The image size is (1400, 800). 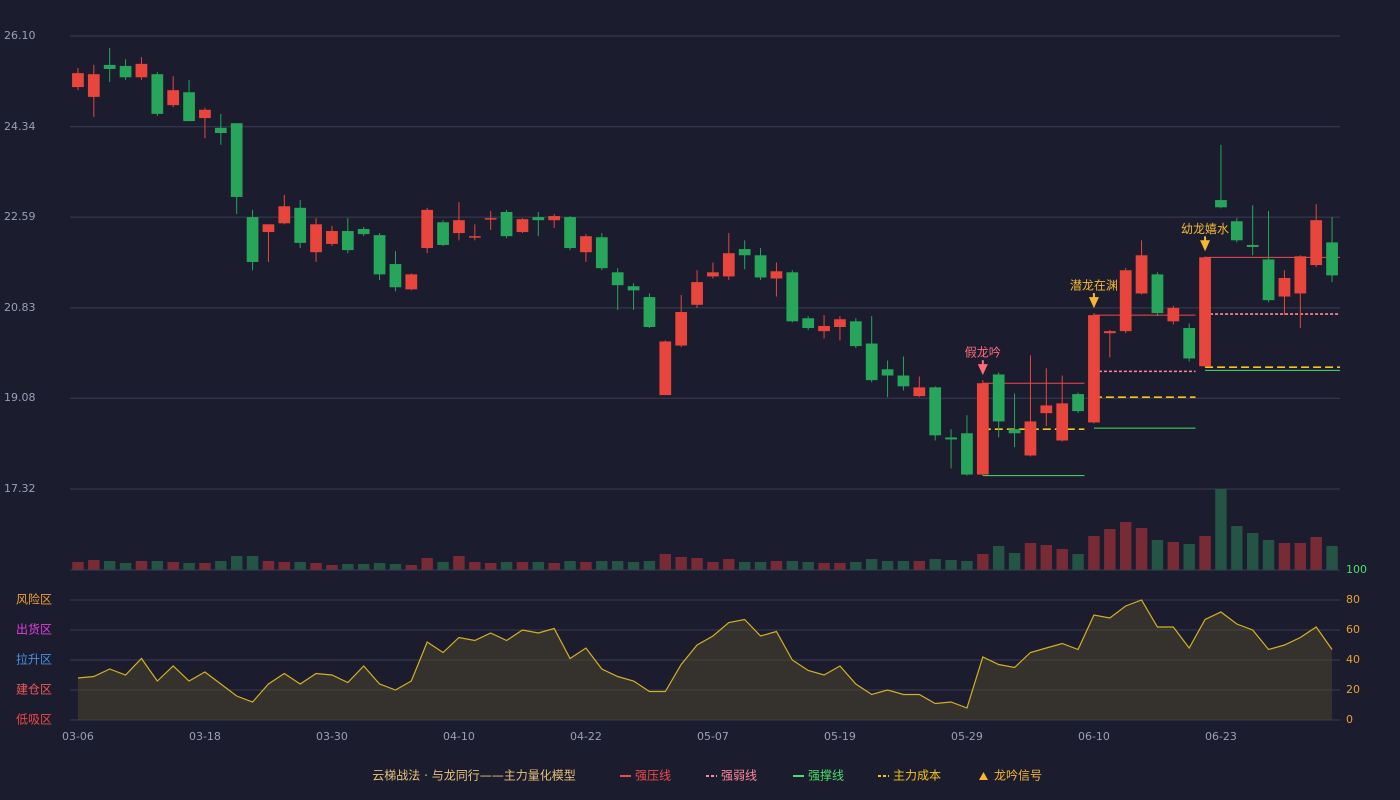 I want to click on x-tick-label: 05-07, so click(x=713, y=736).